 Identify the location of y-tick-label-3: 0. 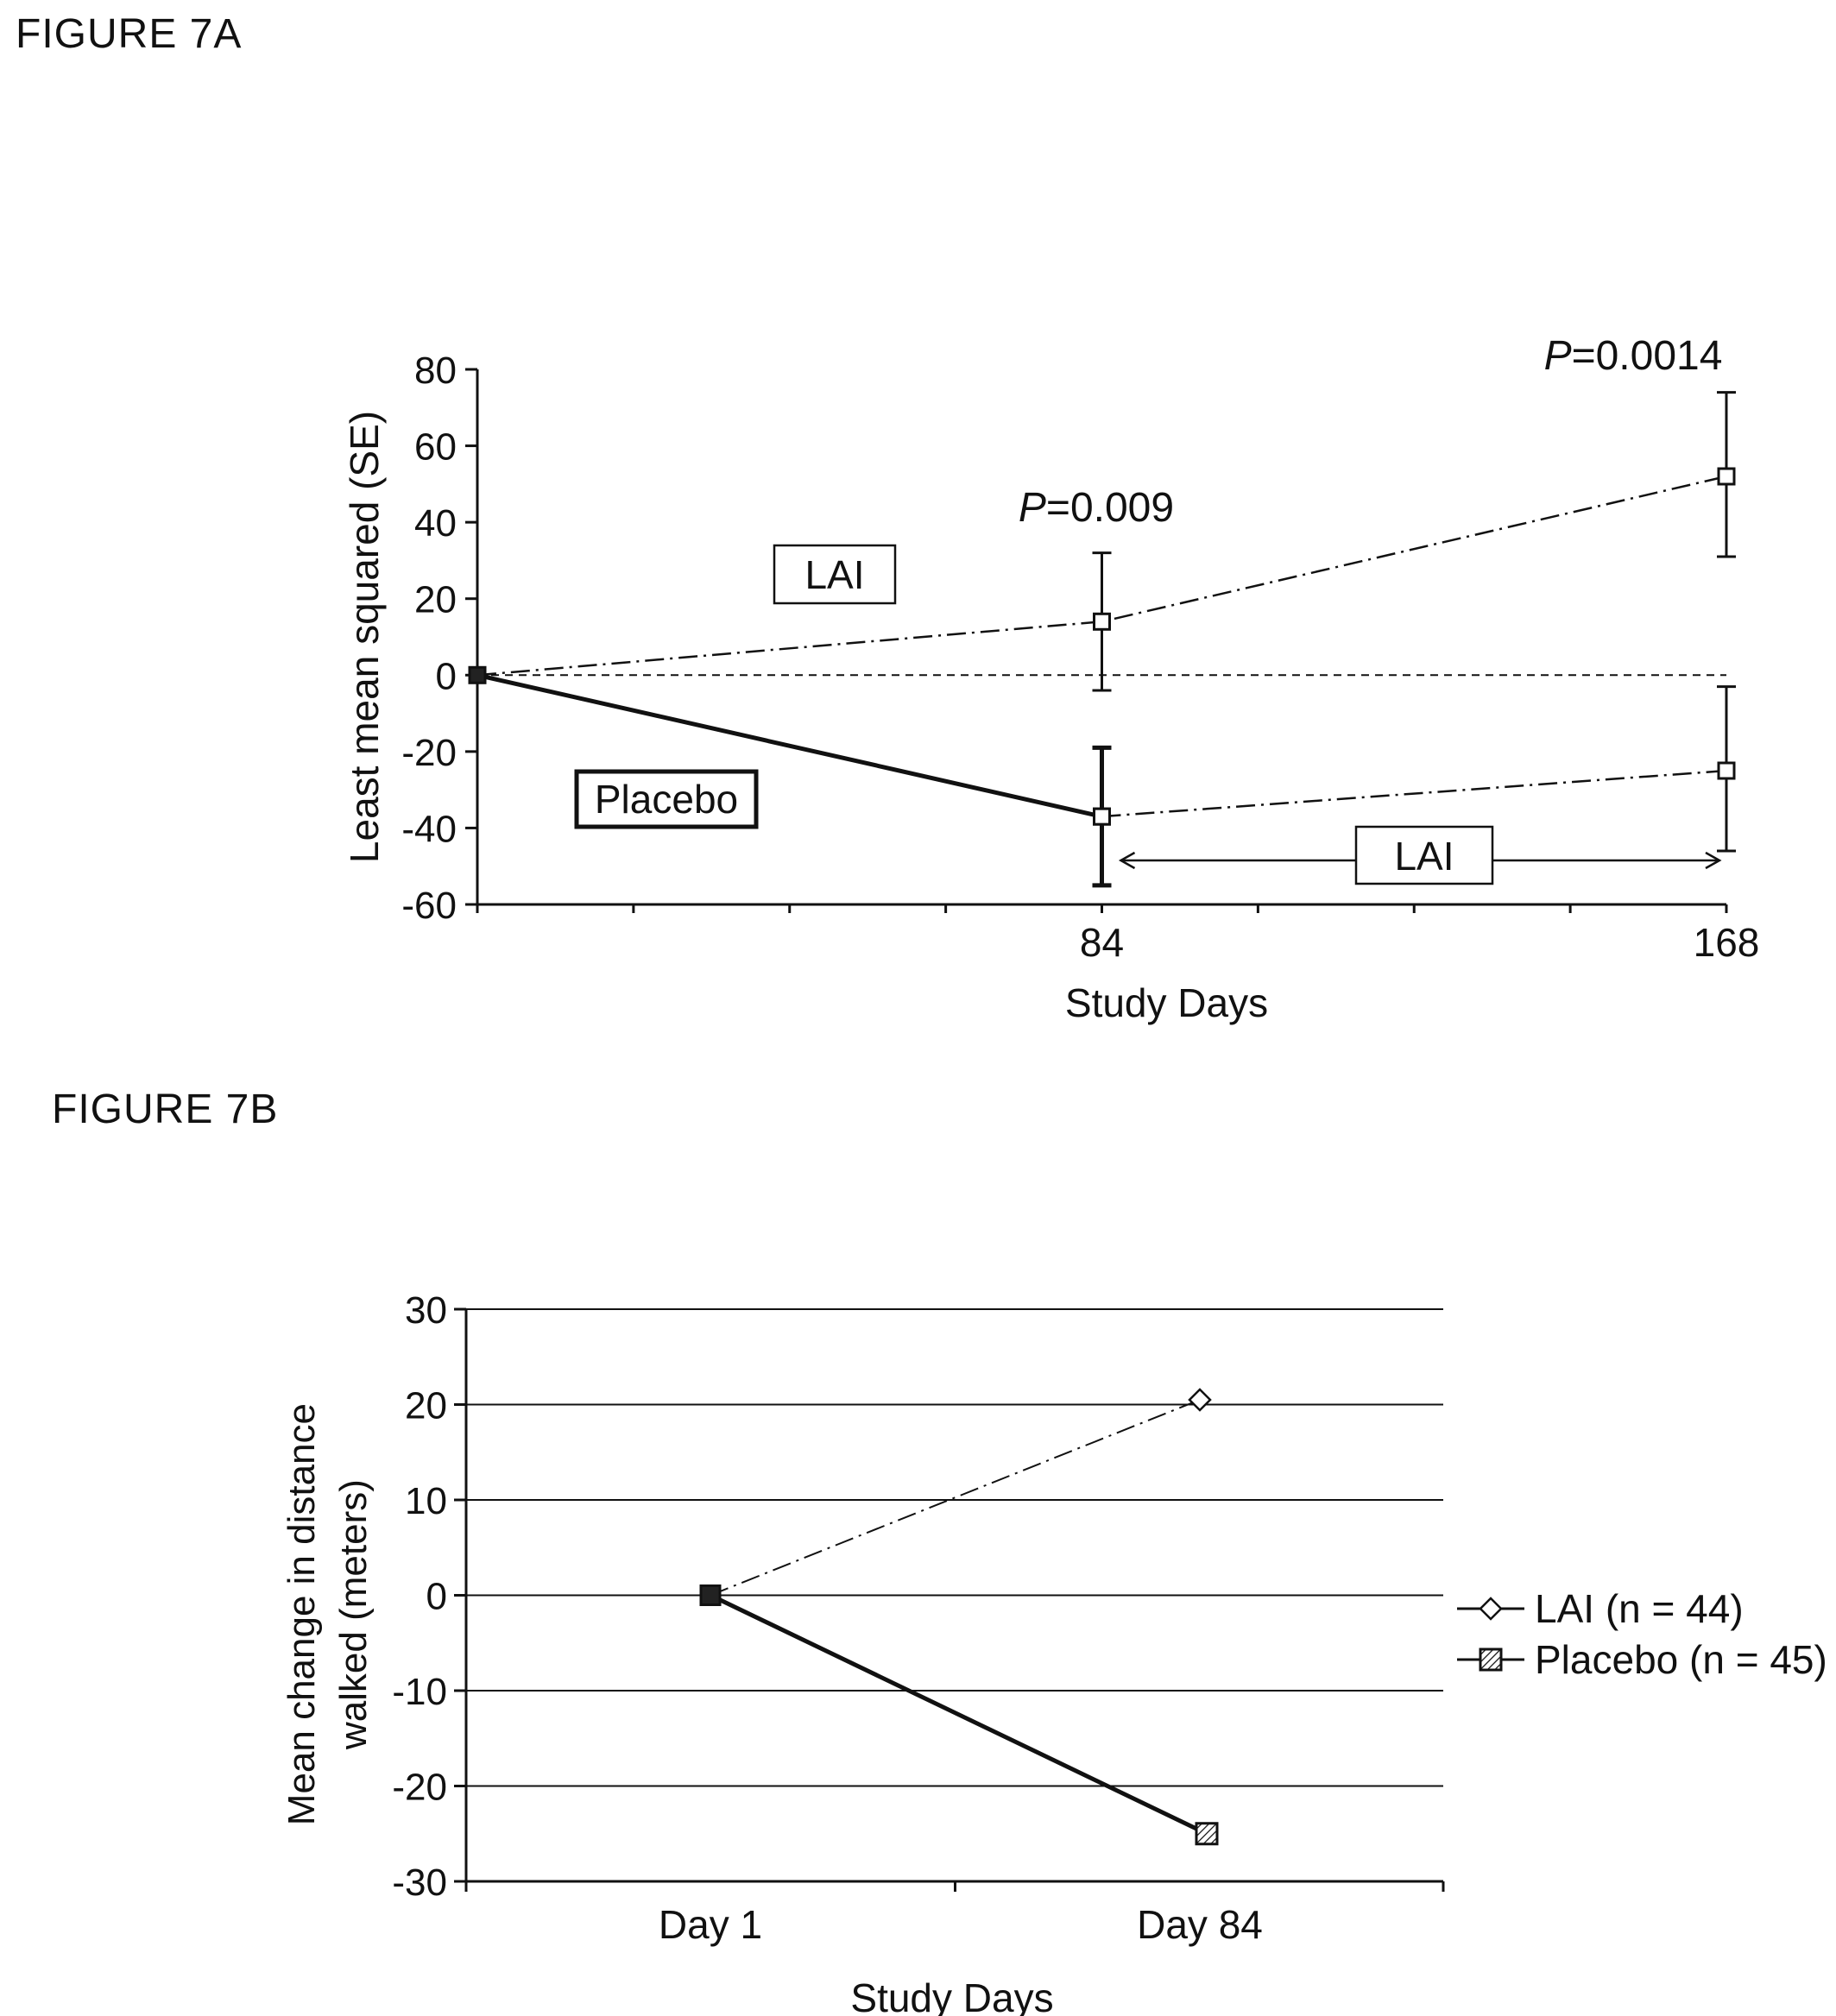
(437, 1597).